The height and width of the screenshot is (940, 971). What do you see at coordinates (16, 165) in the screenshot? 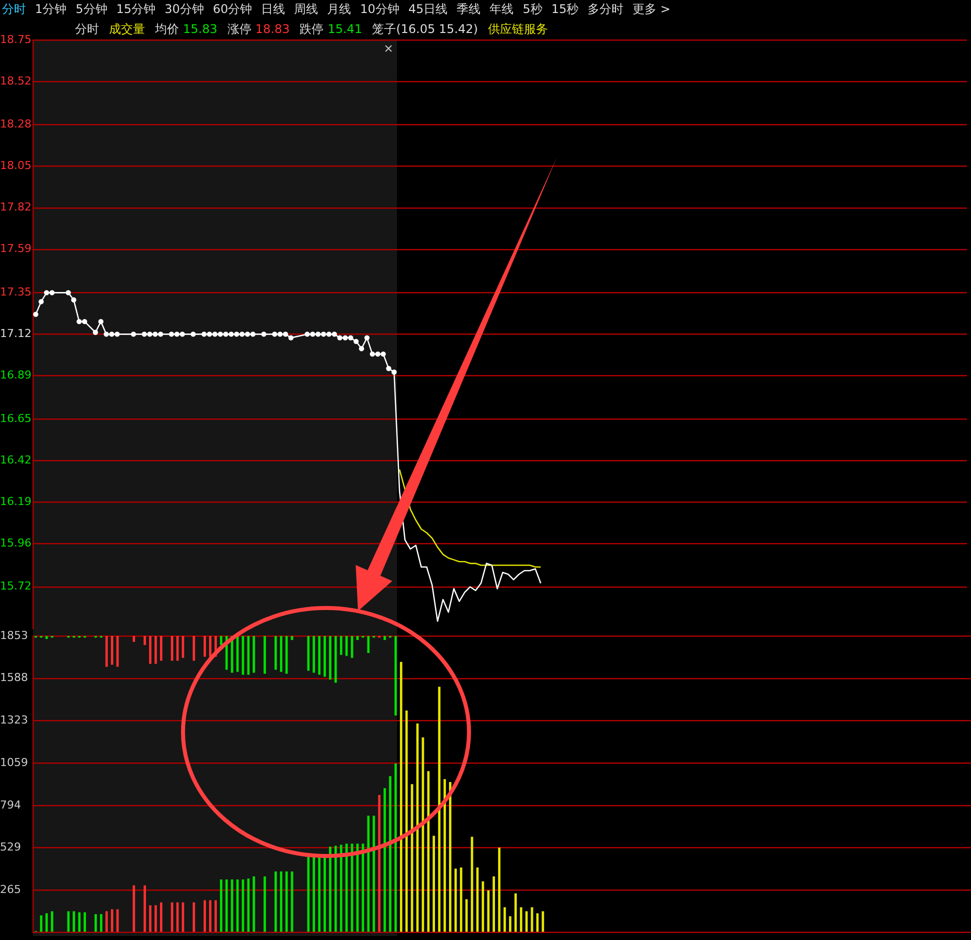
I see `y-tick-label: 18.05` at bounding box center [16, 165].